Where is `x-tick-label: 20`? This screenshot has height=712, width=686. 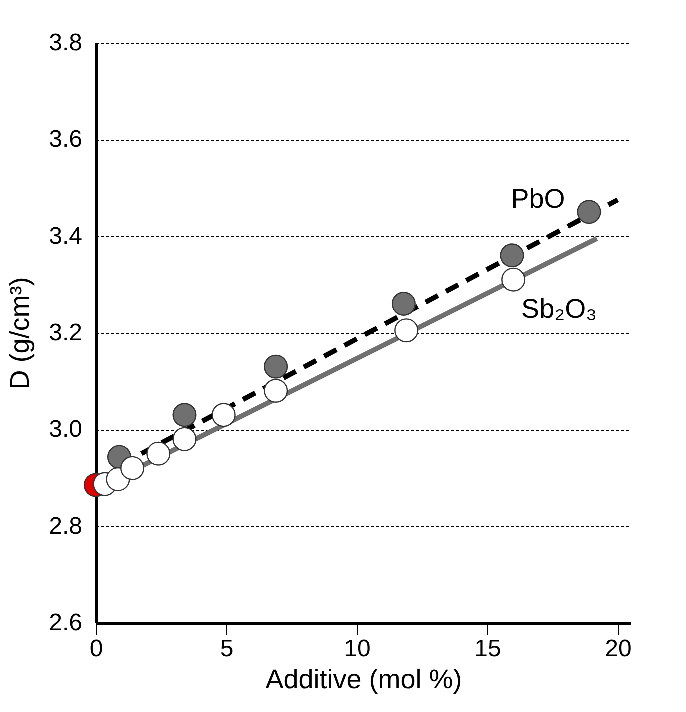
x-tick-label: 20 is located at coordinates (618, 649).